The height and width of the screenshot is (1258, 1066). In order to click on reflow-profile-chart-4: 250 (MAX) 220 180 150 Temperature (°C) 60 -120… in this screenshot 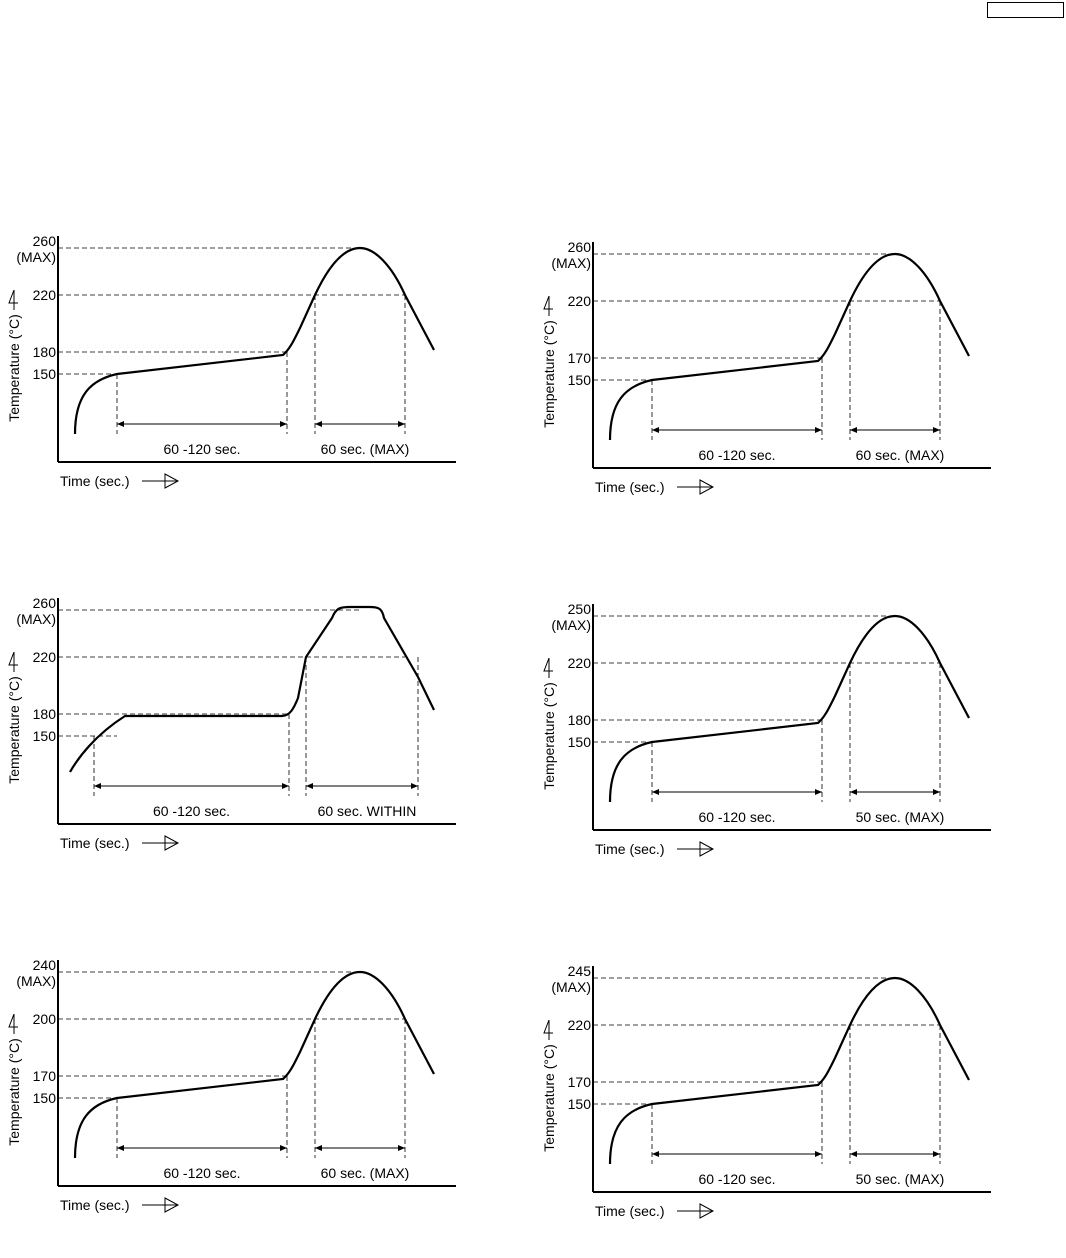, I will do `click(775, 746)`.